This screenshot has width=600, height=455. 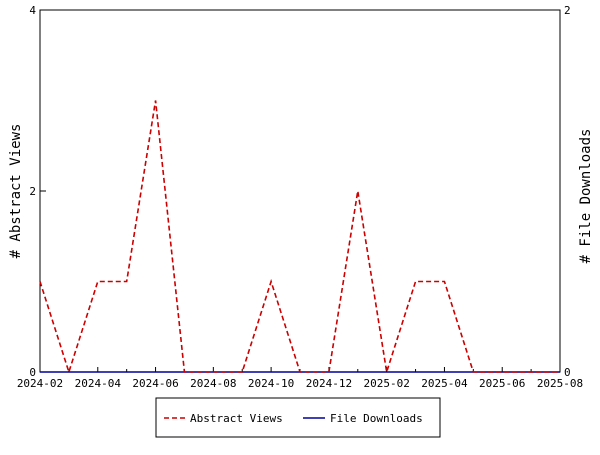 What do you see at coordinates (98, 383) in the screenshot?
I see `x-tick-label: 2024-04` at bounding box center [98, 383].